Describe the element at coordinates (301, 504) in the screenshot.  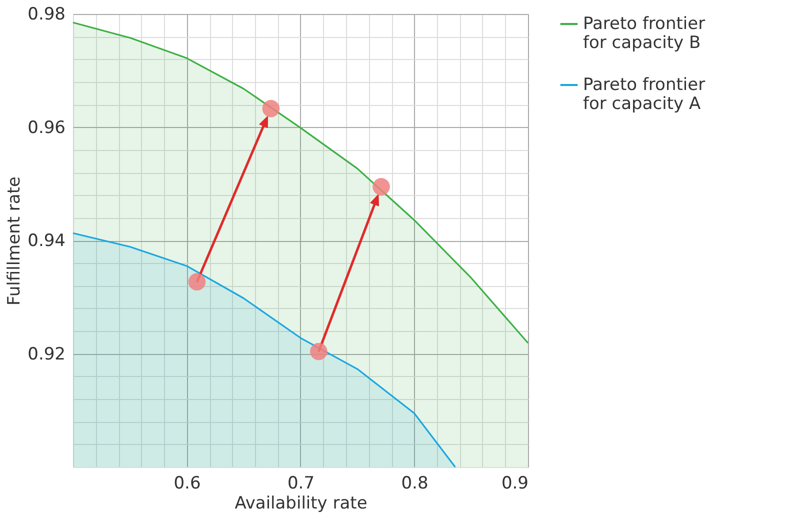
I see `x-axis-title: Availability rate` at that location.